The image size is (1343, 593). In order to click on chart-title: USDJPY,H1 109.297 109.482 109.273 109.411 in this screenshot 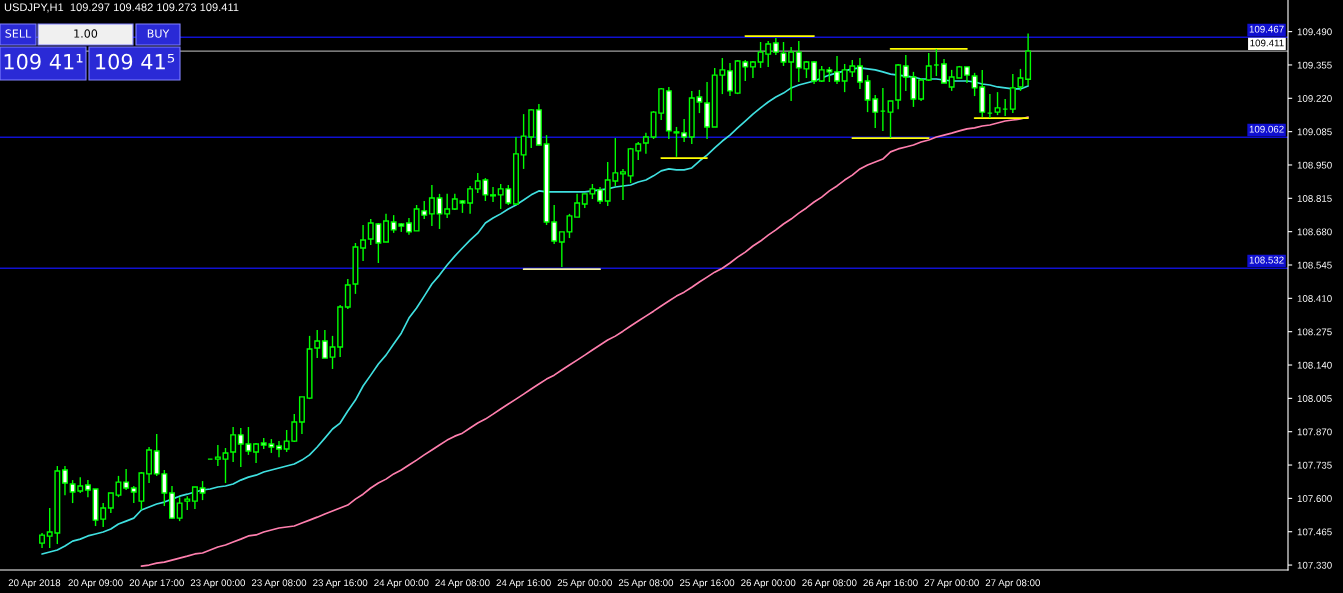, I will do `click(121, 8)`.